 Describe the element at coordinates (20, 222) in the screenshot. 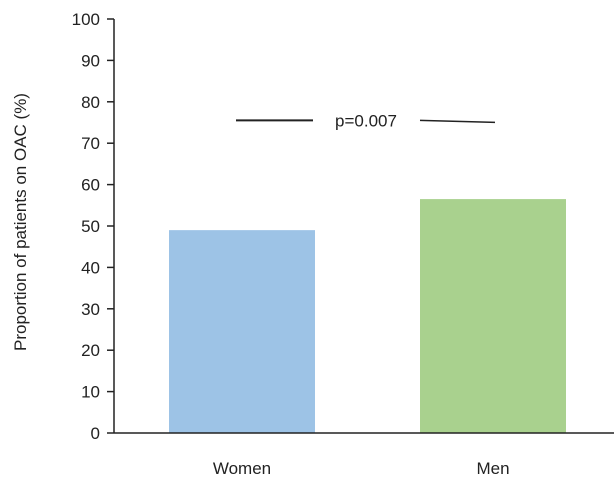

I see `y-axis-title: Proportion of patients on OAC (%)` at that location.